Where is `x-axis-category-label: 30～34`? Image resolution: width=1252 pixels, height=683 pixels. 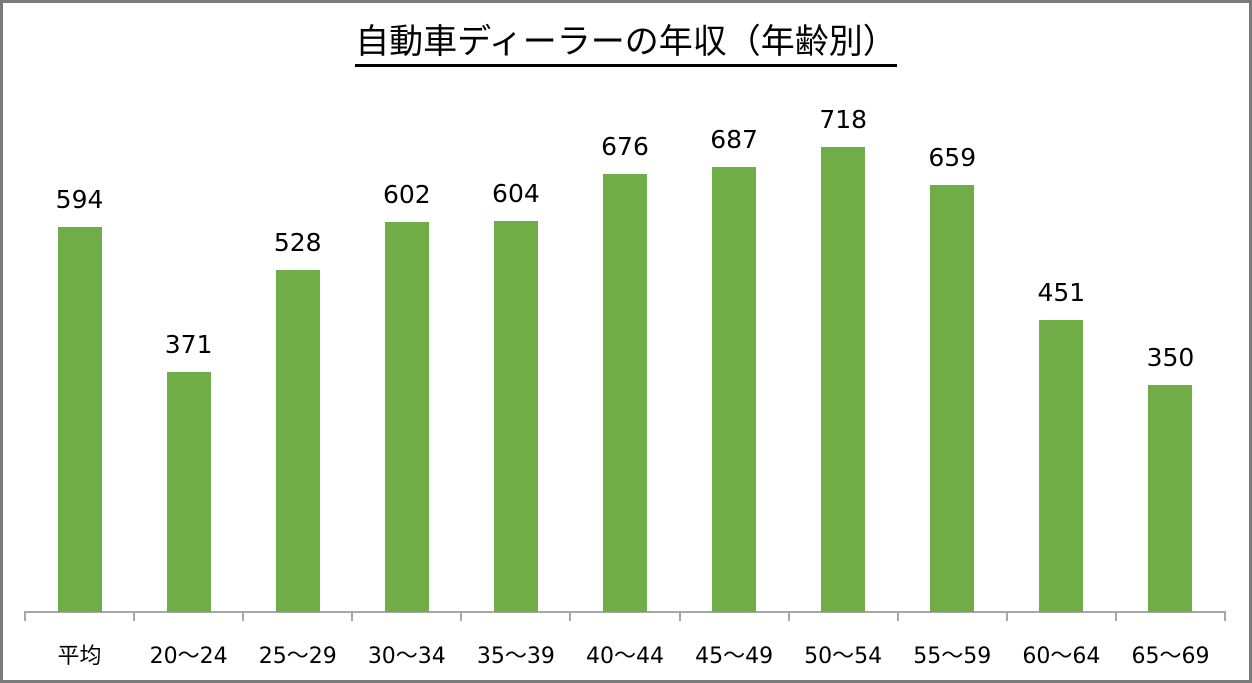
x-axis-category-label: 30～34 is located at coordinates (406, 656).